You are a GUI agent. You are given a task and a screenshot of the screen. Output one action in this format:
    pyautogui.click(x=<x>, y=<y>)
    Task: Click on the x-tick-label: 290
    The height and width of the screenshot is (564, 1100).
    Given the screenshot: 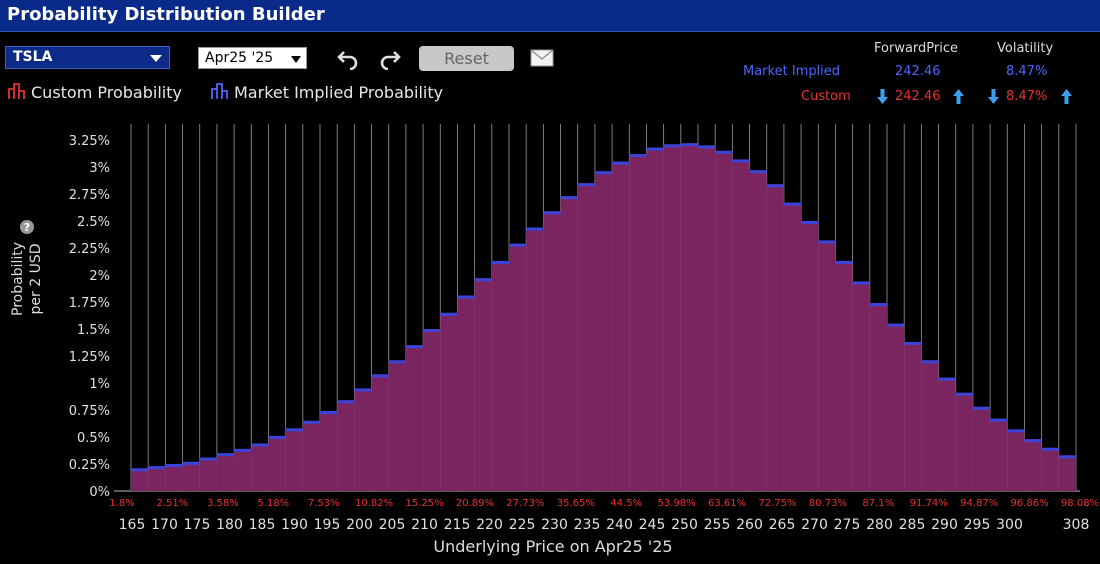 What is the action you would take?
    pyautogui.click(x=944, y=525)
    